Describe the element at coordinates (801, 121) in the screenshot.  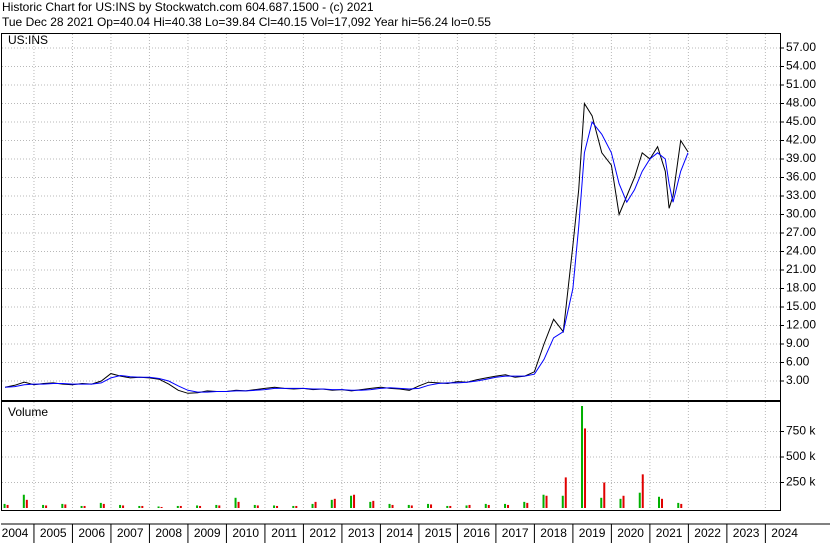
I see `y-tick-label: 45.00` at that location.